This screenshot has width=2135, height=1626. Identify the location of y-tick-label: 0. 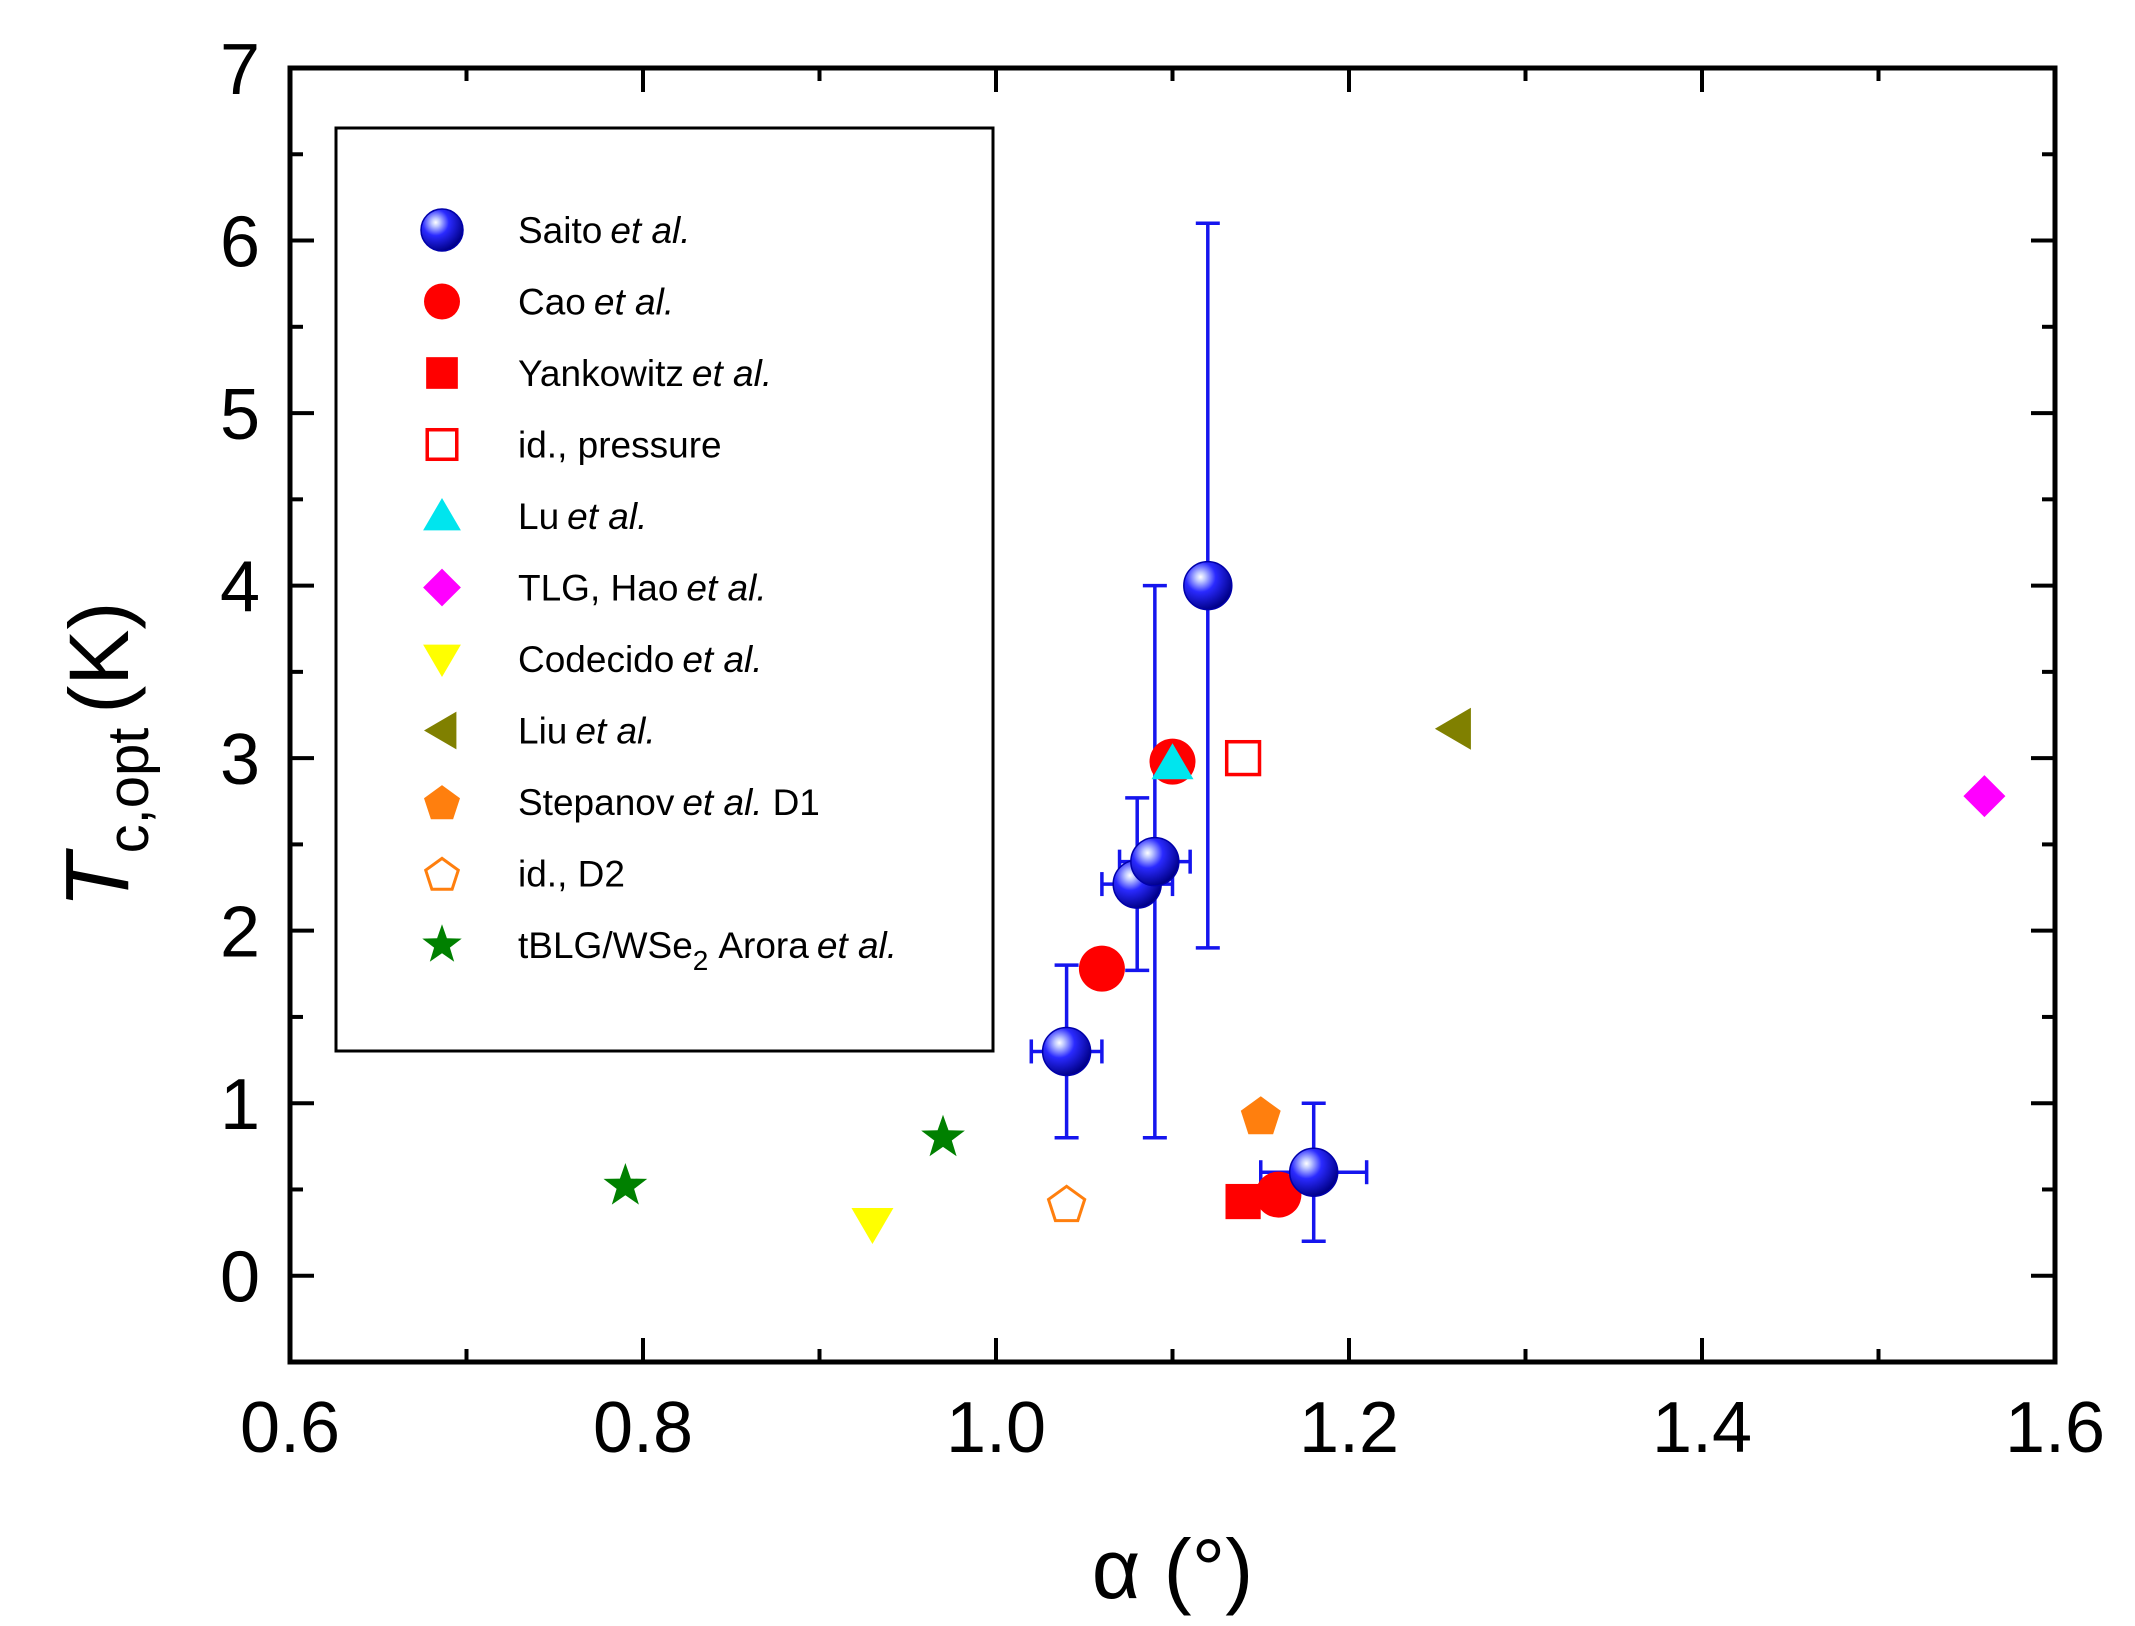
(240, 1278).